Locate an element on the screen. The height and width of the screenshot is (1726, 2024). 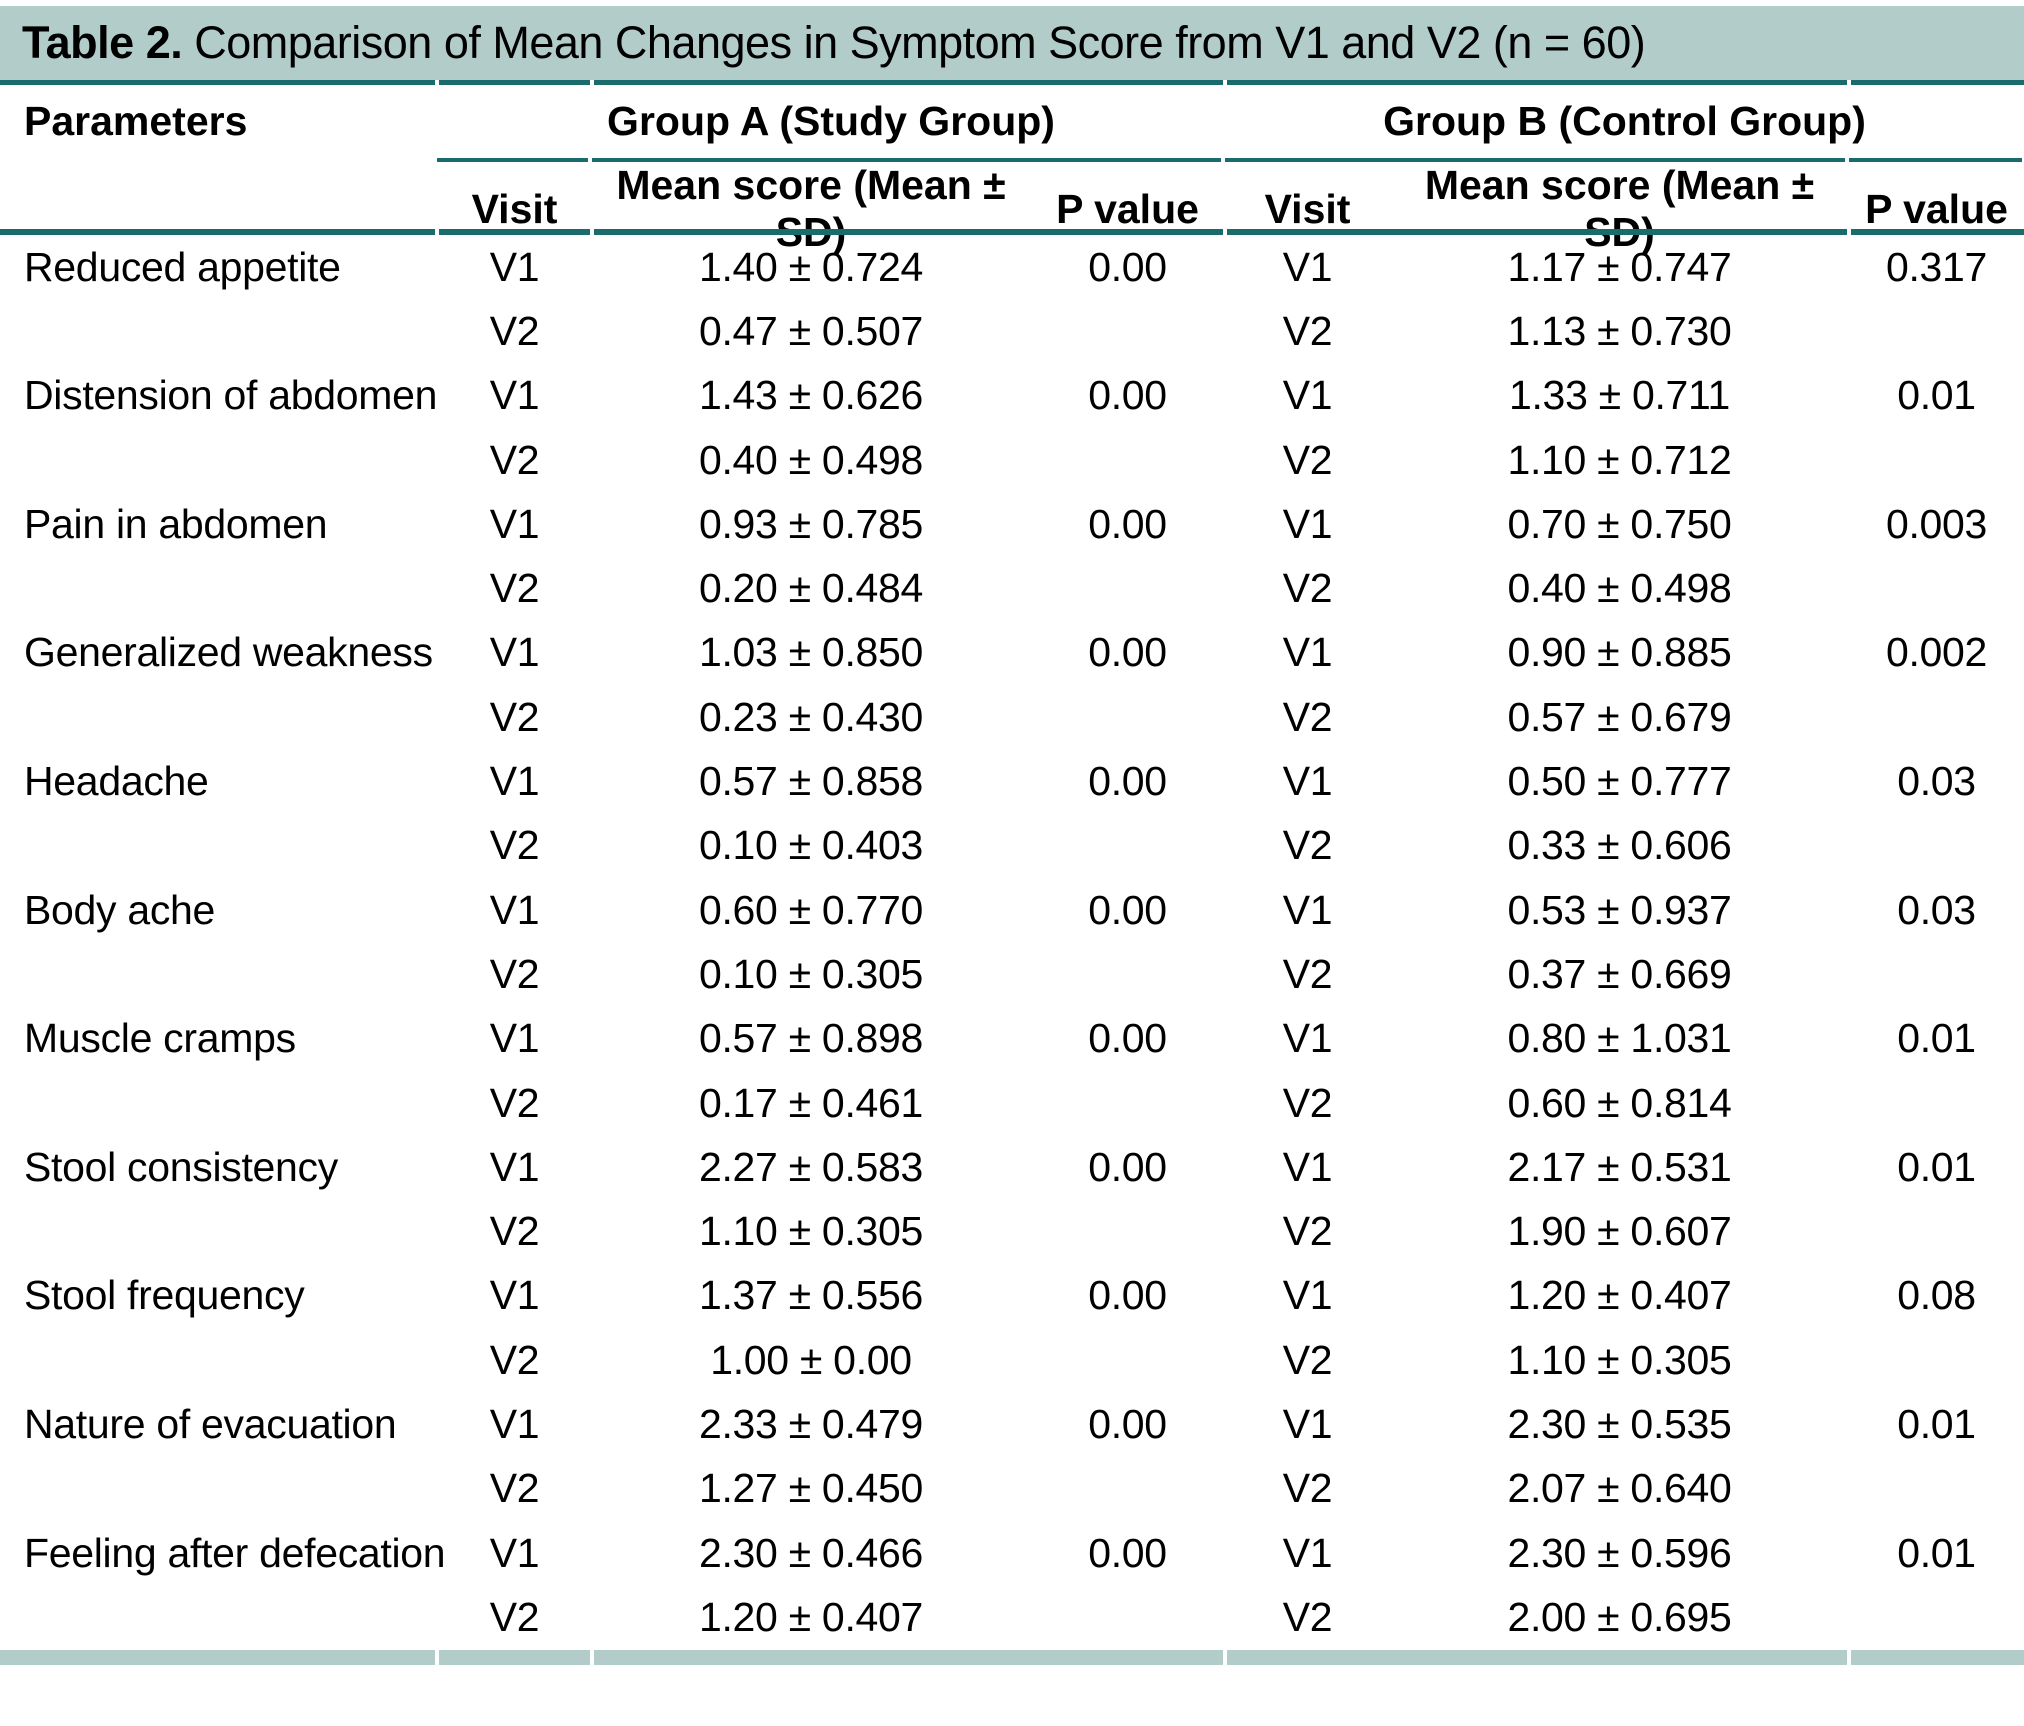
mean-b-cell: 2.30 ± 0.596 is located at coordinates (1619, 1552).